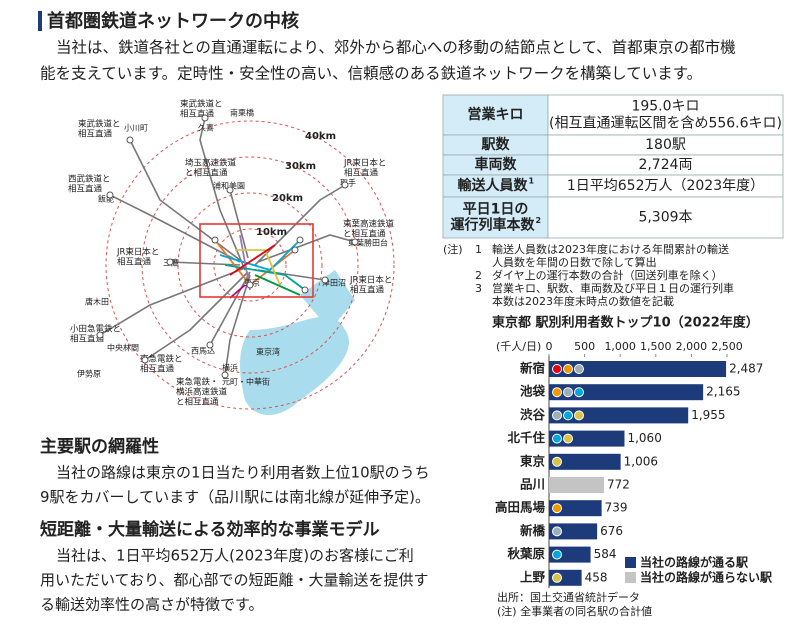 The height and width of the screenshot is (624, 806). What do you see at coordinates (246, 382) in the screenshot?
I see `map-label: 元町・中華街` at bounding box center [246, 382].